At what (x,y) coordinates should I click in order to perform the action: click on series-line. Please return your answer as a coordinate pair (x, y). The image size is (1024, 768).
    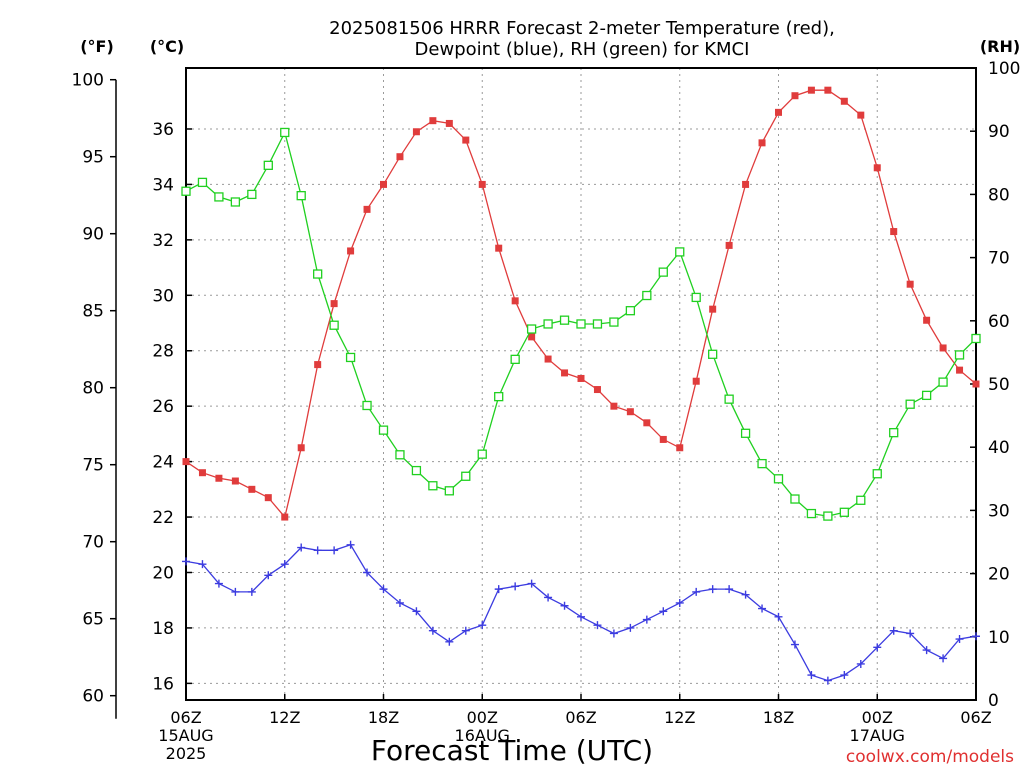
    Looking at the image, I should click on (581, 613).